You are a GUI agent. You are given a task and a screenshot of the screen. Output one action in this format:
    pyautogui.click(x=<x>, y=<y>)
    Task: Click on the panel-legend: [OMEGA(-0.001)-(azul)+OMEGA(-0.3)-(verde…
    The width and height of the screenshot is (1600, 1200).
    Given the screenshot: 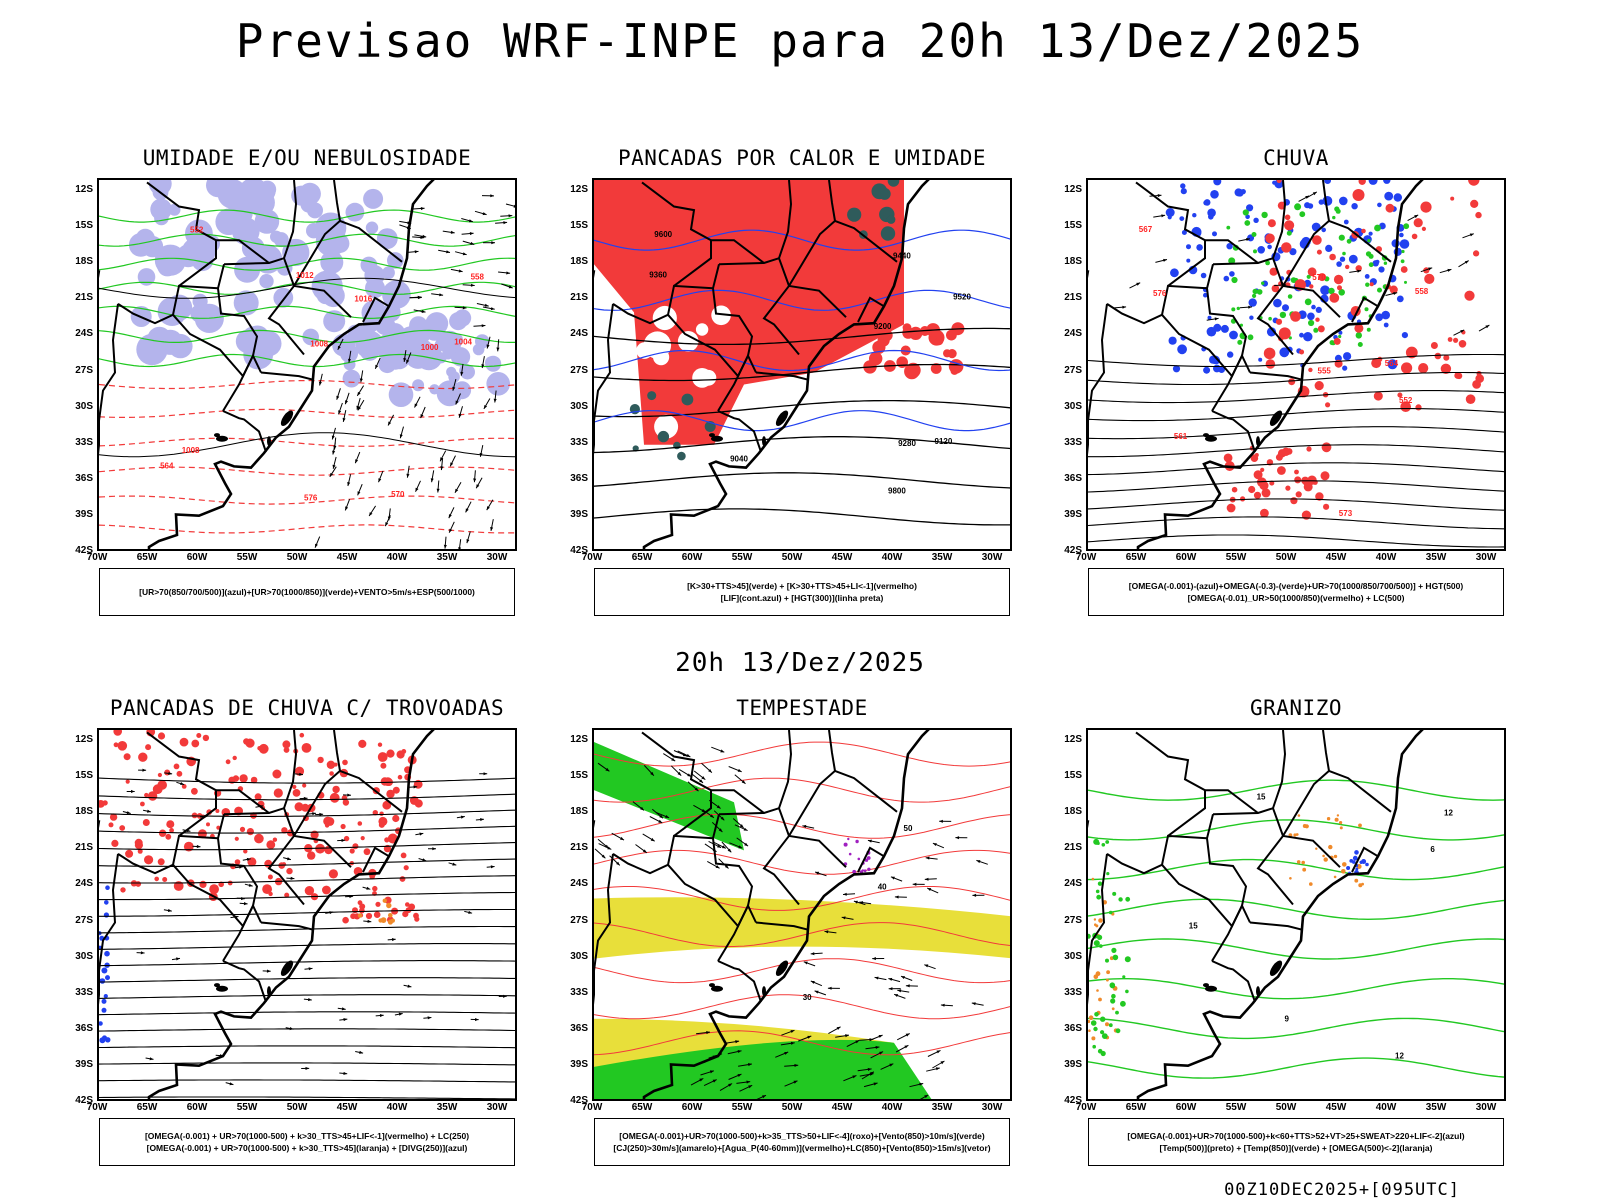 What is the action you would take?
    pyautogui.click(x=1296, y=592)
    